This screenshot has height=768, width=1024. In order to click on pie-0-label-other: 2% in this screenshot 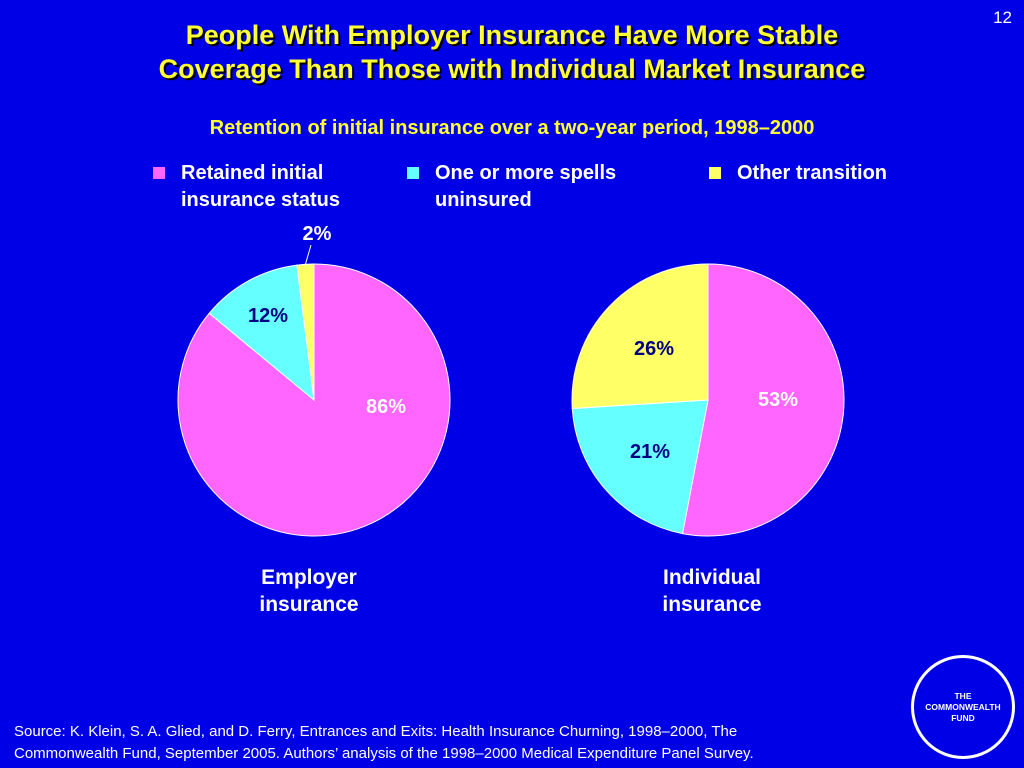, I will do `click(317, 234)`.